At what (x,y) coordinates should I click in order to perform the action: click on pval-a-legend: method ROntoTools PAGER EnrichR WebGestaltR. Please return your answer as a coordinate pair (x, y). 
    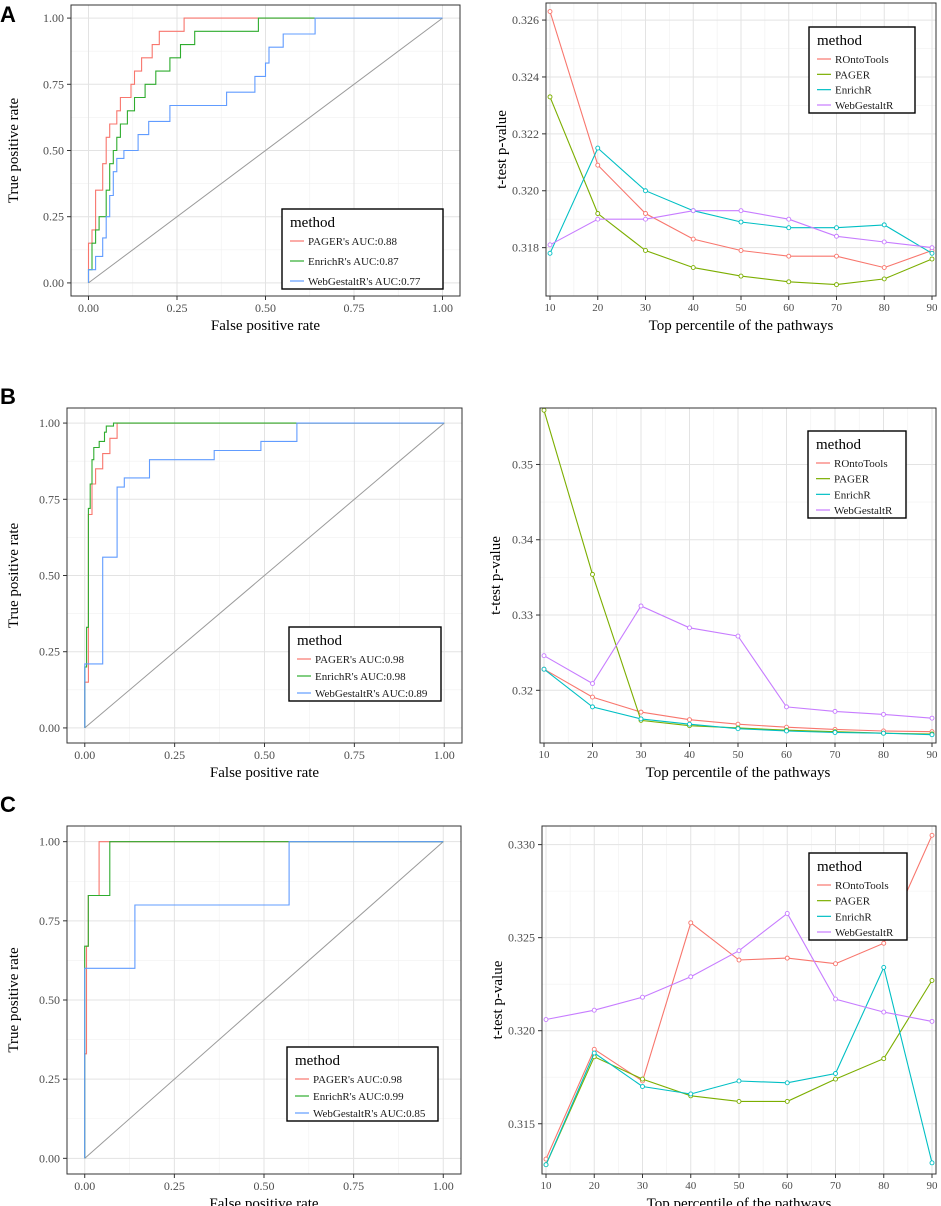
    Looking at the image, I should click on (862, 70).